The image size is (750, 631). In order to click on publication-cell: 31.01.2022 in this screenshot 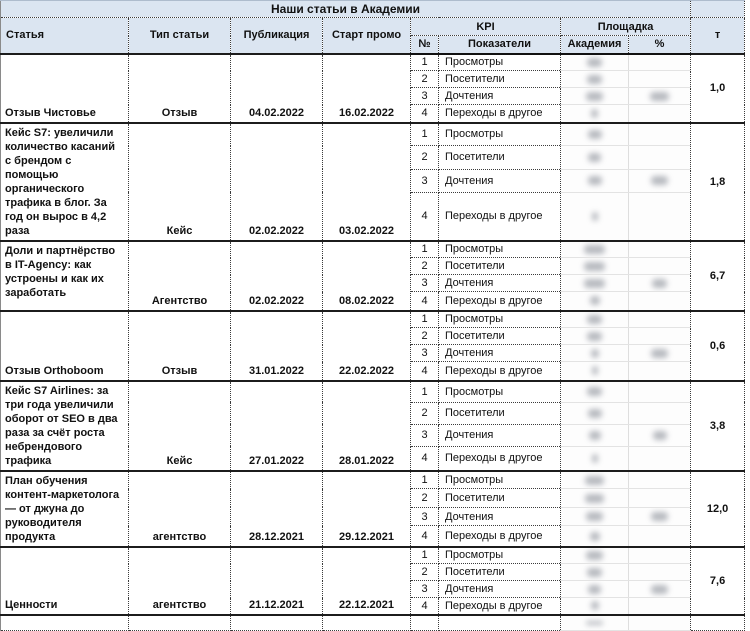, I will do `click(276, 345)`.